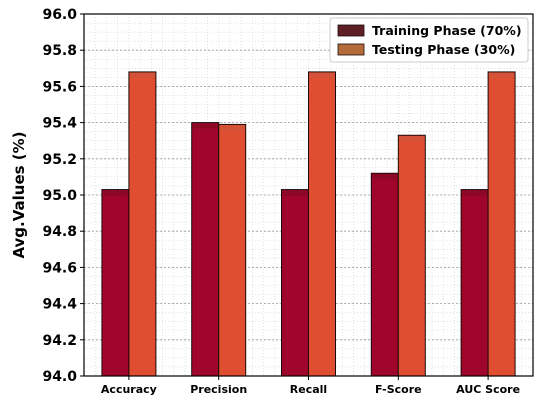 The image size is (550, 401). What do you see at coordinates (351, 30) in the screenshot?
I see `legend-swatch-training` at bounding box center [351, 30].